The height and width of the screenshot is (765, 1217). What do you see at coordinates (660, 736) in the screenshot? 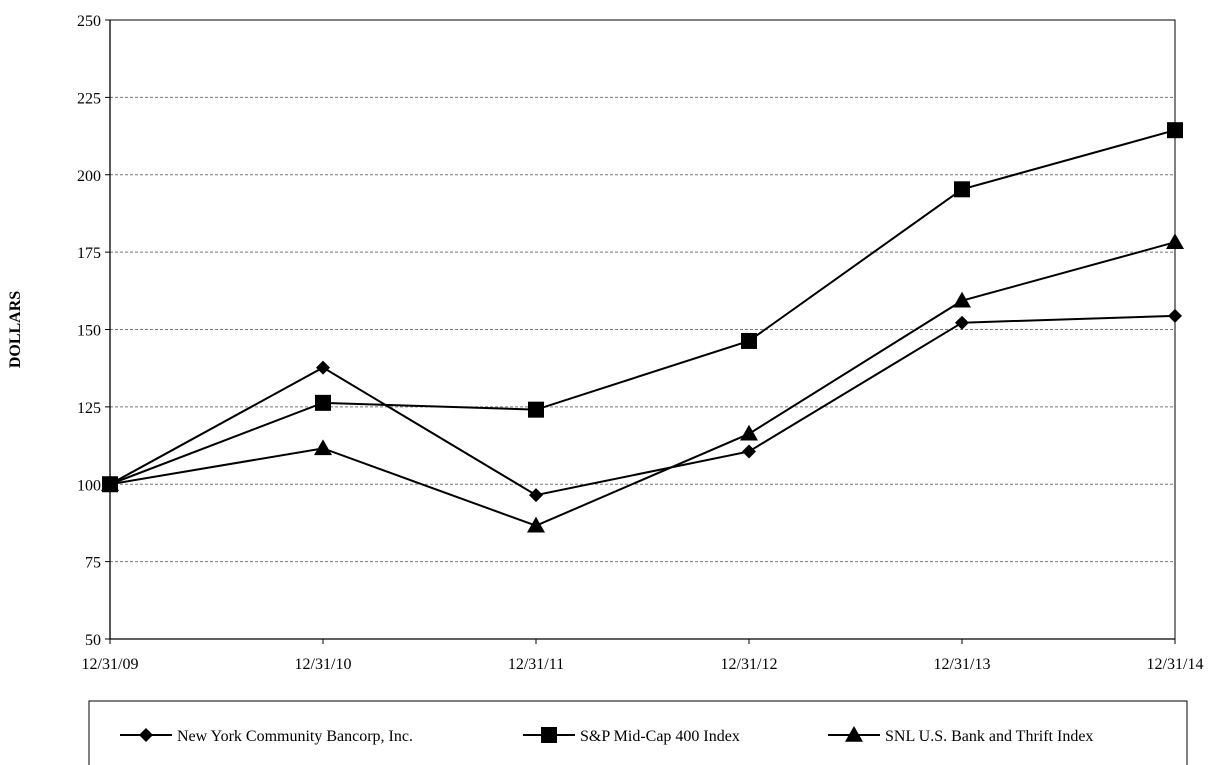
I see `legend-label: S&P Mid-Cap 400 Index` at bounding box center [660, 736].